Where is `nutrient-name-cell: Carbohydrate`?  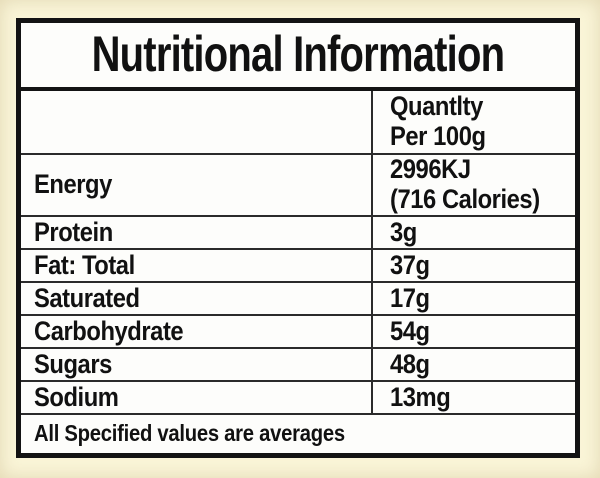
nutrient-name-cell: Carbohydrate is located at coordinates (197, 331).